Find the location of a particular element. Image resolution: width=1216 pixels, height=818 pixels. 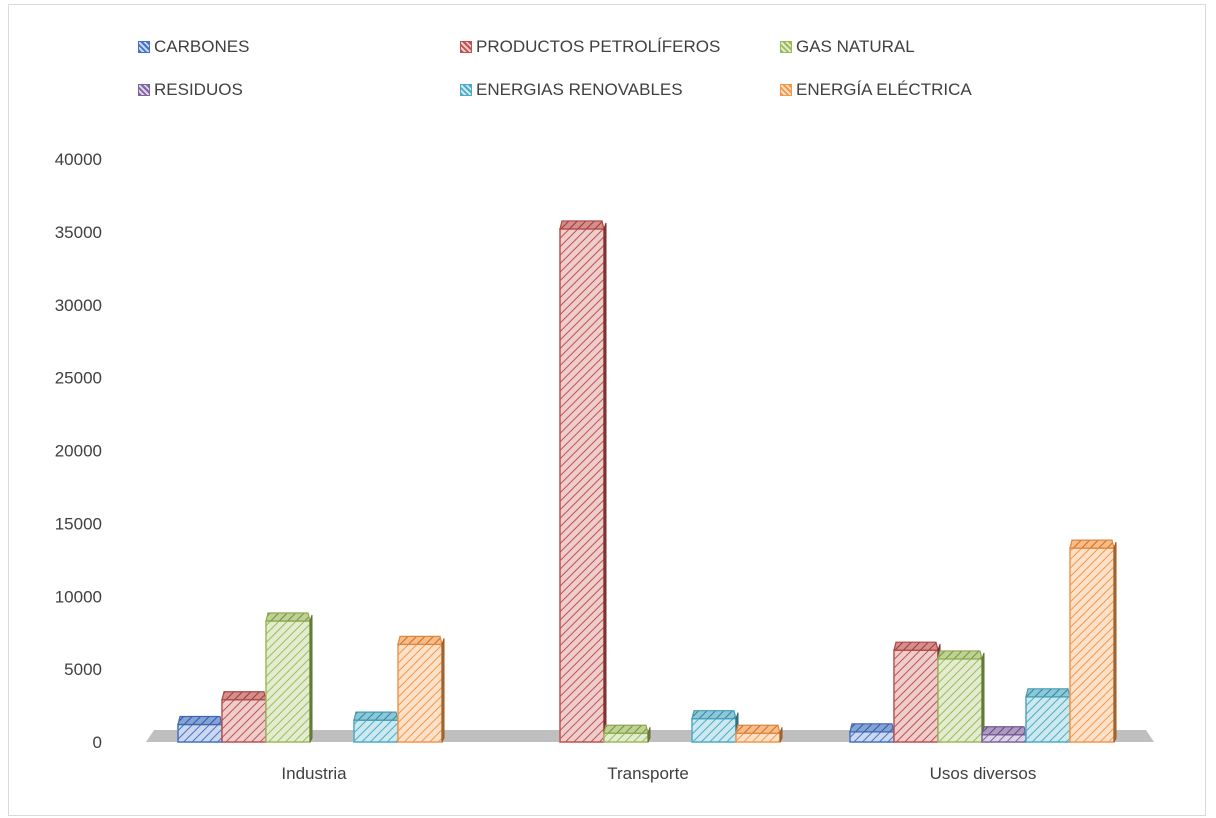

x-tick-label: Usos diversos is located at coordinates (983, 773).